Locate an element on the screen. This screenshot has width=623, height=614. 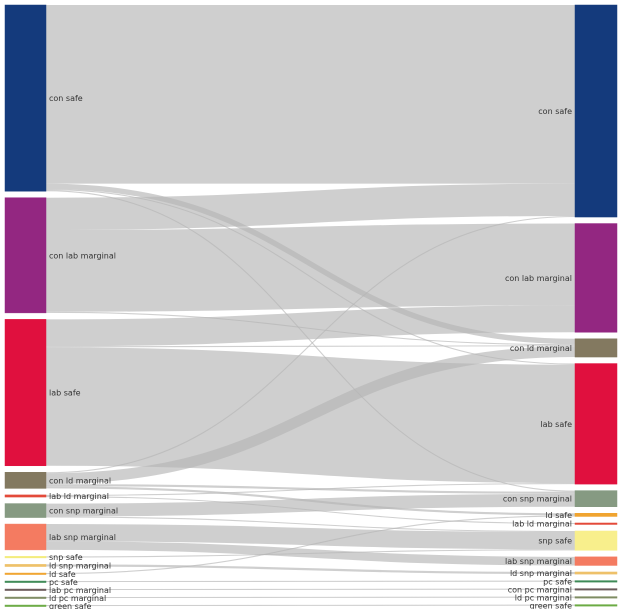
target-label-con-safe: con safe is located at coordinates (555, 111).